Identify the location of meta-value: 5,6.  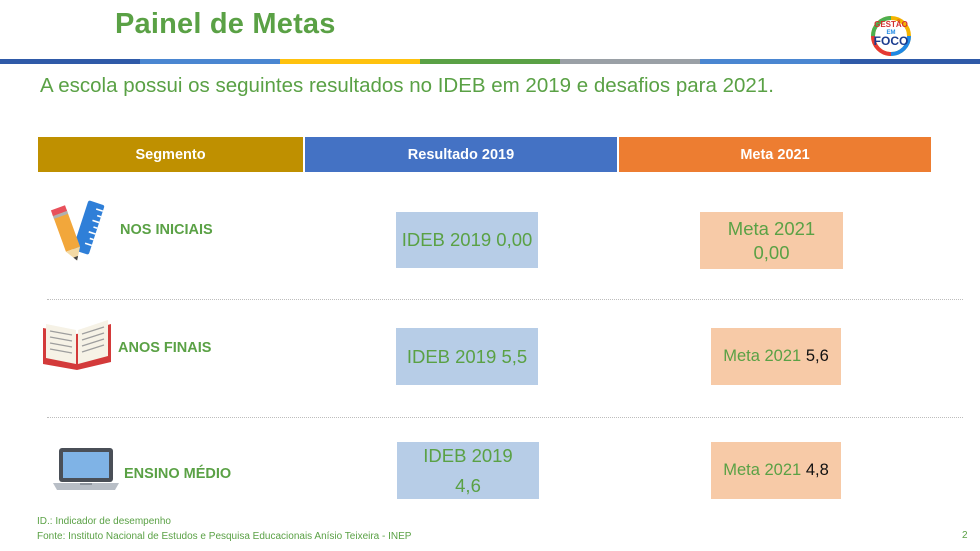
(817, 356).